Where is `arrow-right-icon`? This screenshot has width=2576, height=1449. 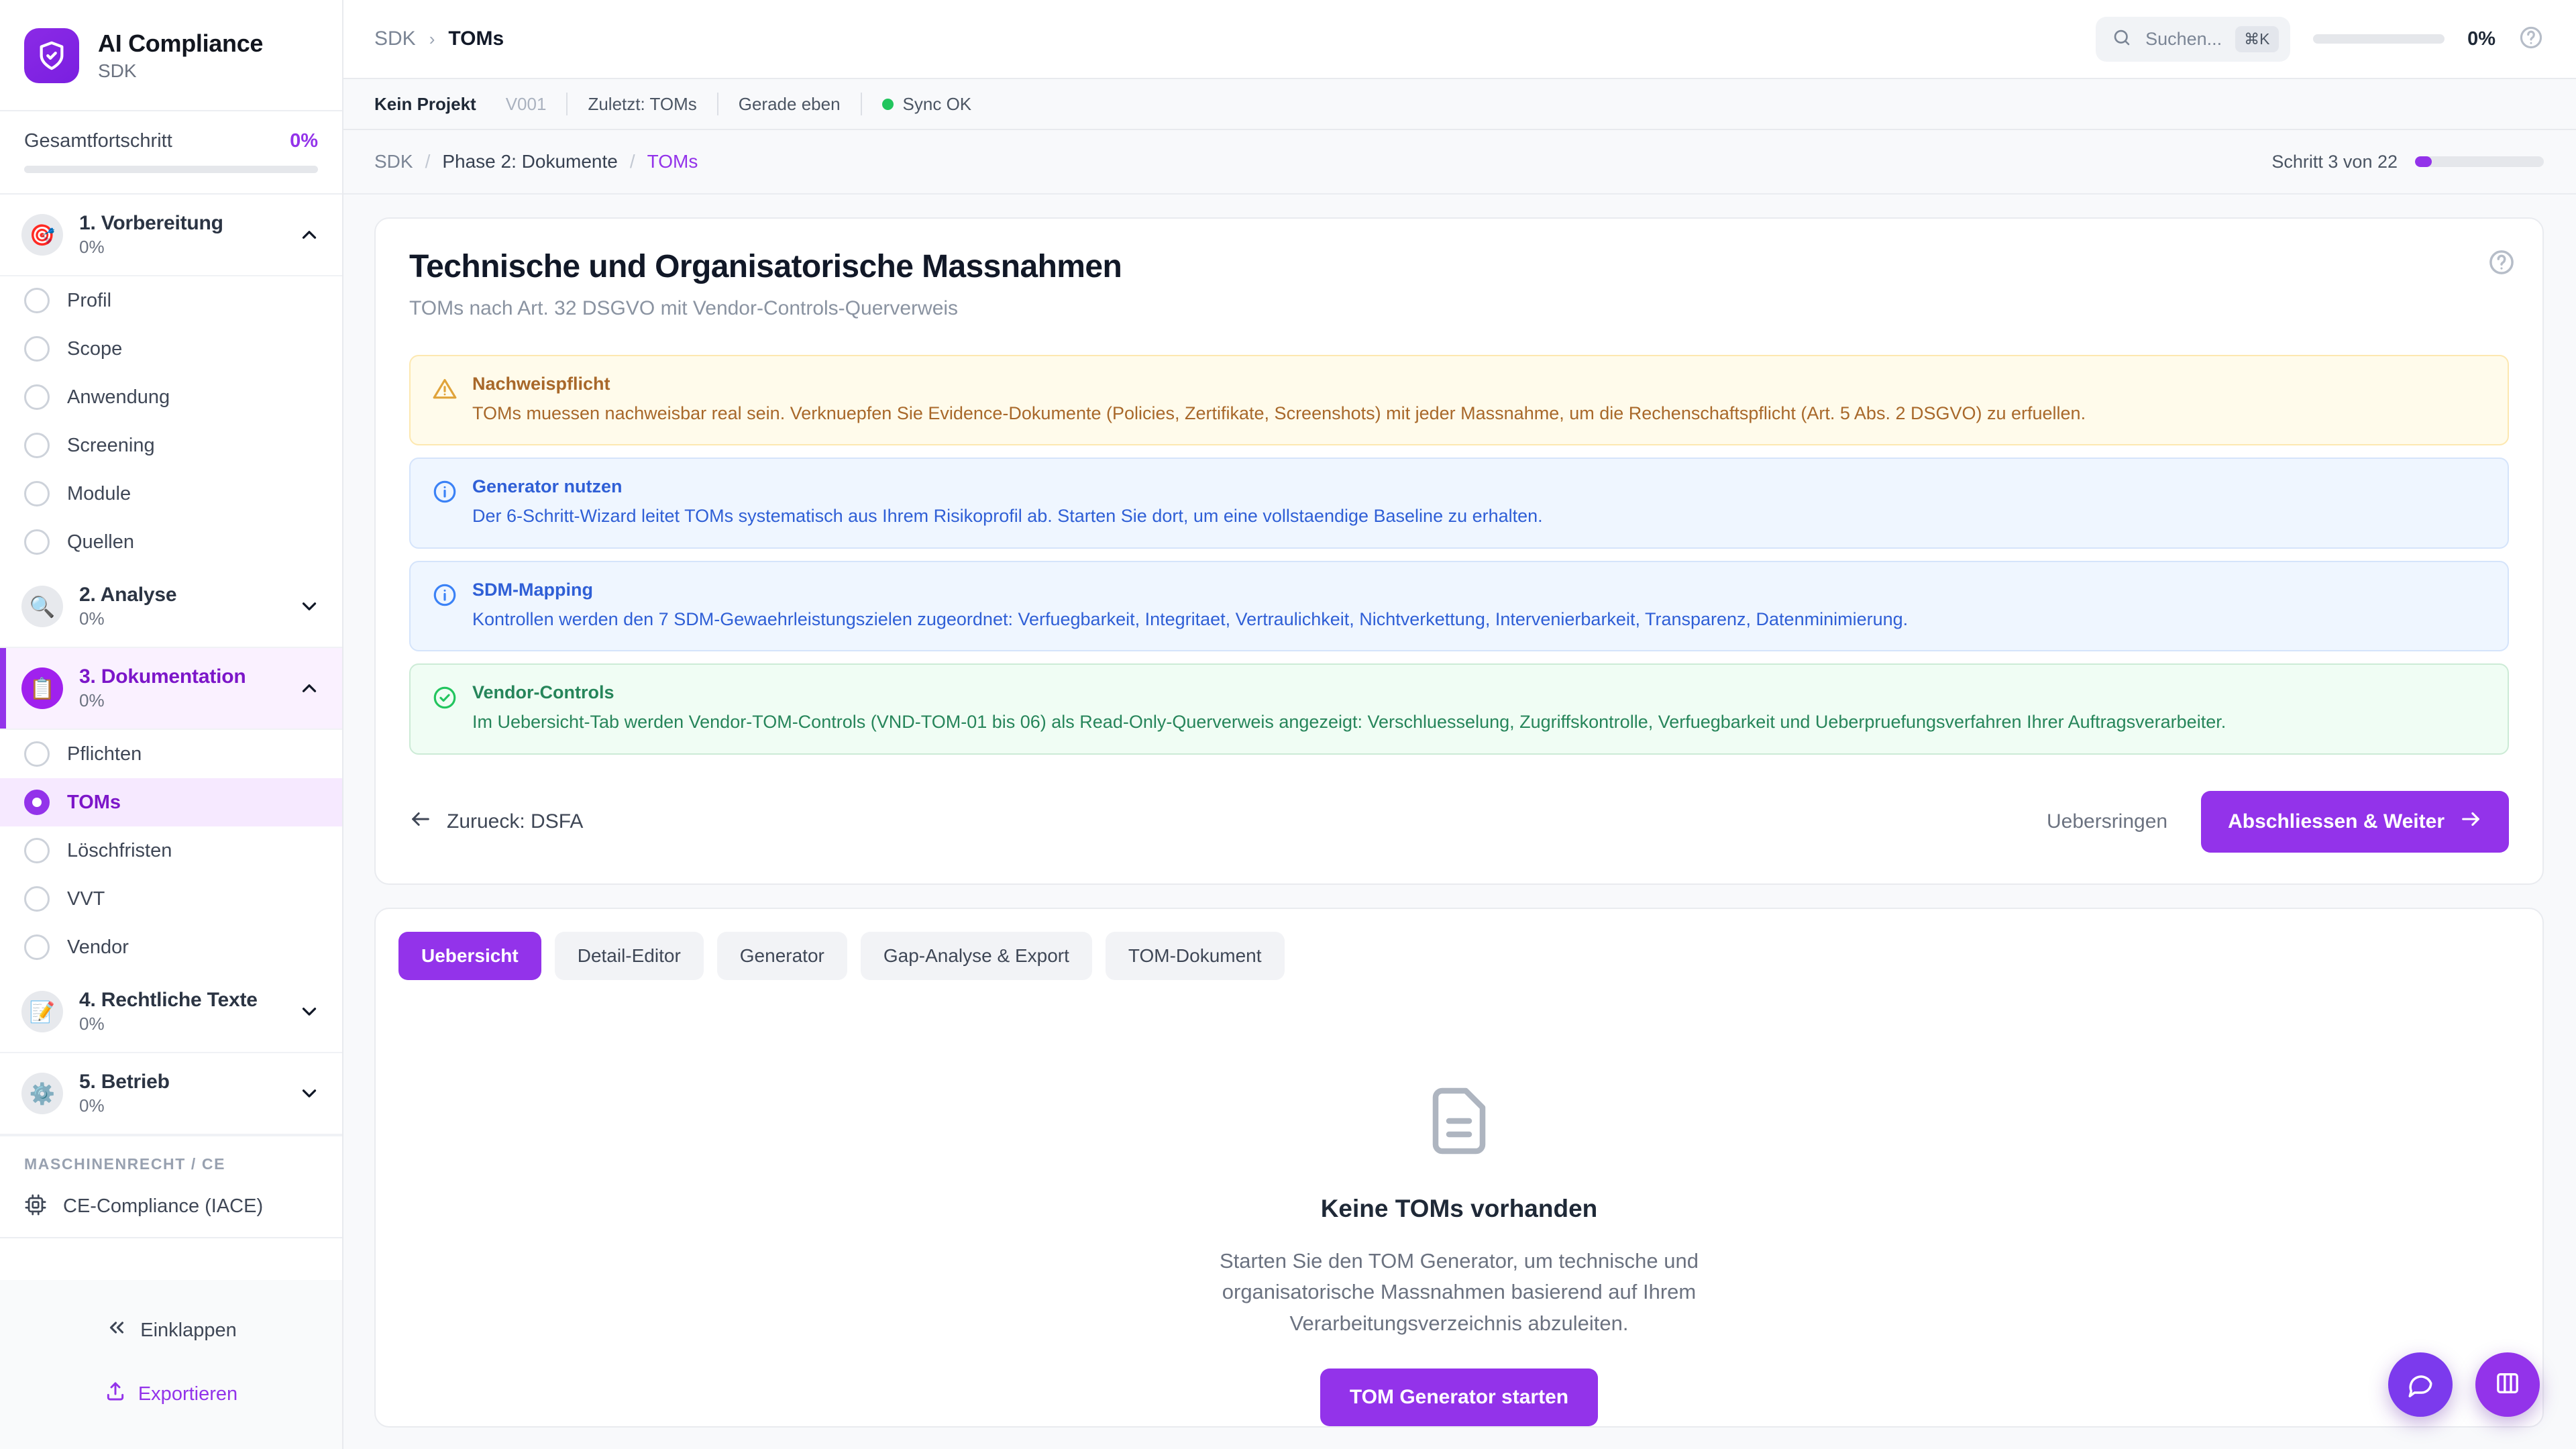 arrow-right-icon is located at coordinates (2470, 822).